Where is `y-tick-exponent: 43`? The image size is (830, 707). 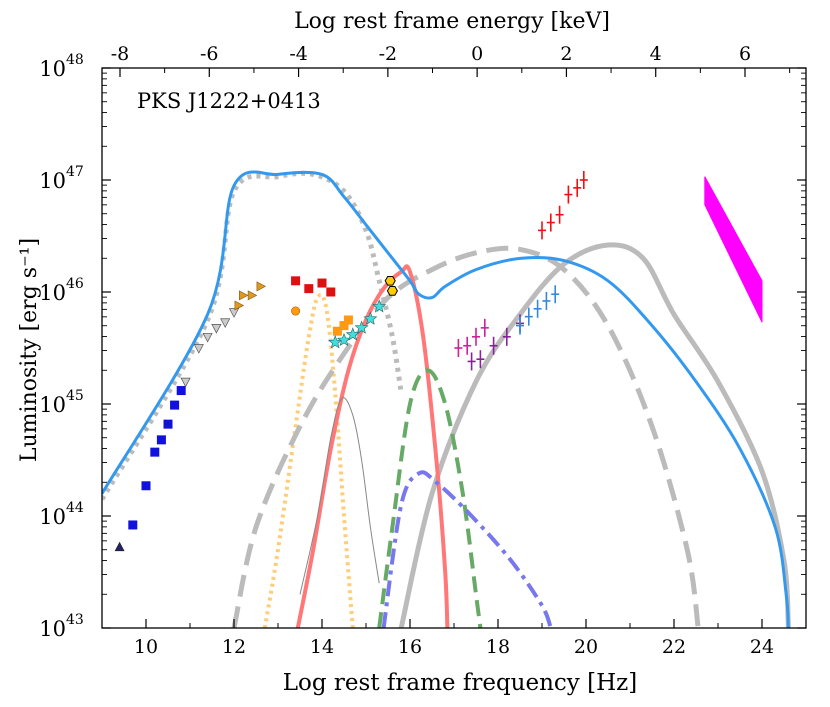 y-tick-exponent: 43 is located at coordinates (75, 620).